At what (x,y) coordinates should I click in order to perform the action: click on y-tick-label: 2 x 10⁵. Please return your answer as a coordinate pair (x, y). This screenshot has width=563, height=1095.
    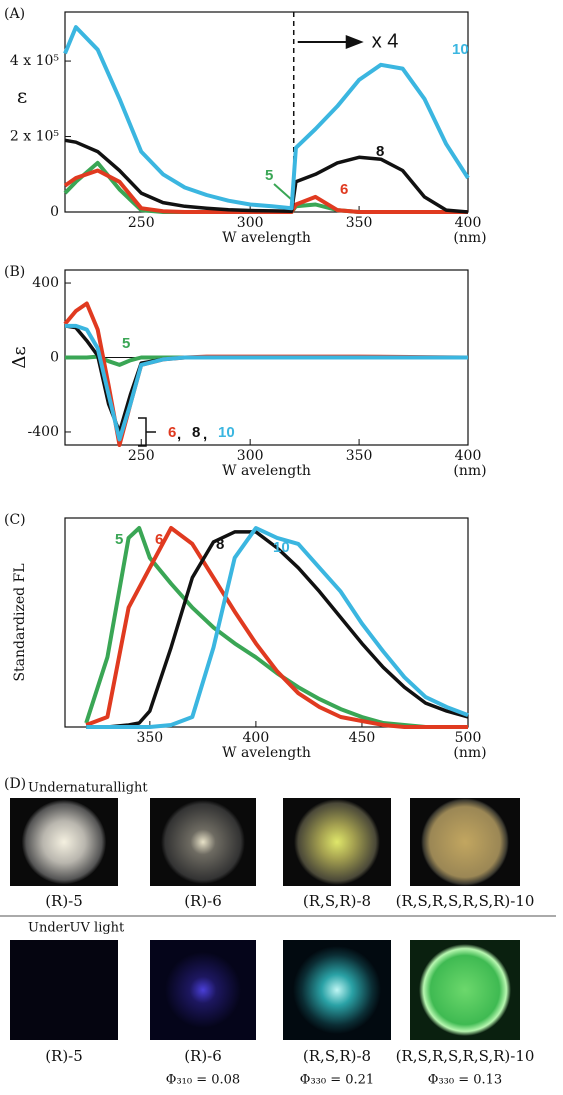
    Looking at the image, I should click on (35, 137).